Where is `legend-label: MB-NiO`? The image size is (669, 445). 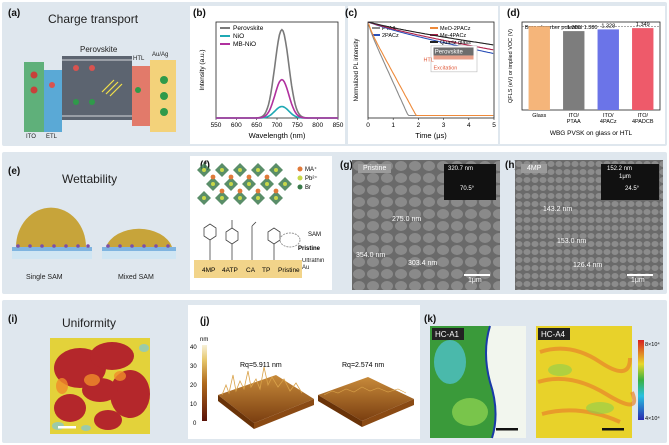 legend-label: MB-NiO is located at coordinates (244, 44).